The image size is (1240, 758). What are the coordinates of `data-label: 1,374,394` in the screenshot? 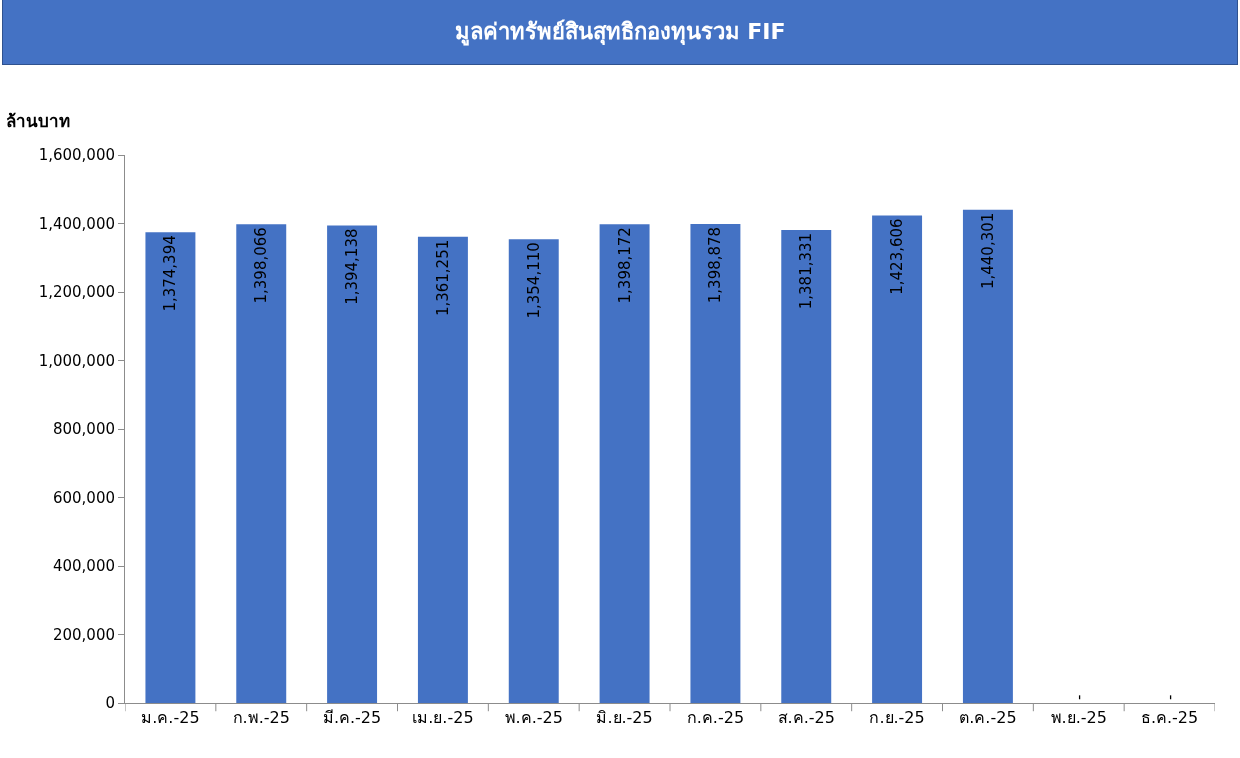 It's located at (170, 273).